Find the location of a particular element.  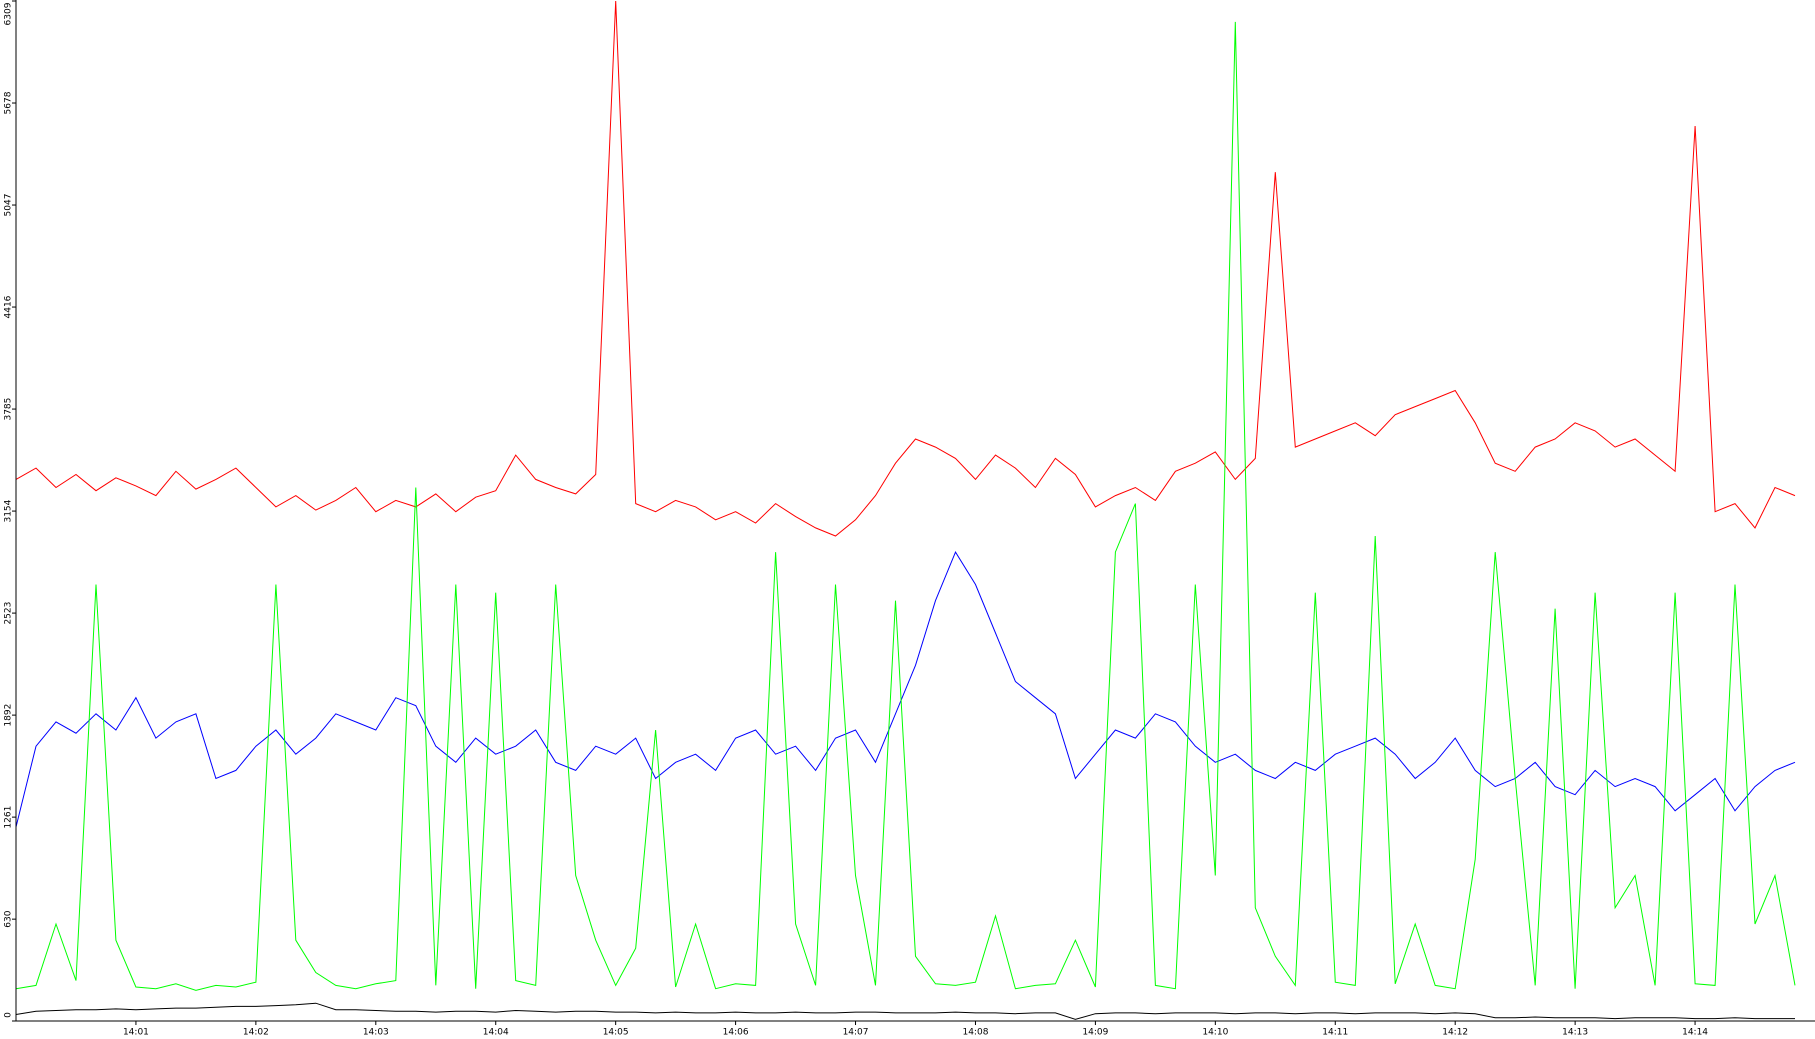

x-tick-label: 14:10 is located at coordinates (1215, 1033).